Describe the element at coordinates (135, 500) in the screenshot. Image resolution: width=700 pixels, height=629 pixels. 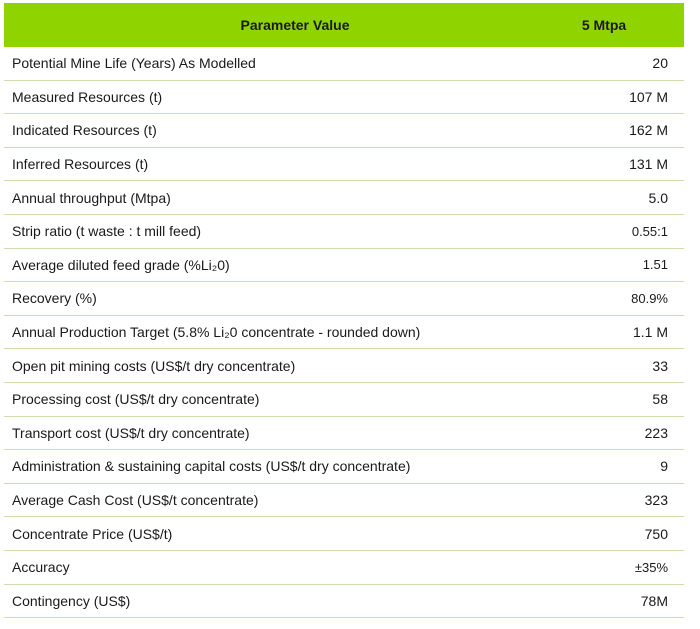
I see `row-parameter: Average Cash Cost (US$/t concentrate)` at that location.